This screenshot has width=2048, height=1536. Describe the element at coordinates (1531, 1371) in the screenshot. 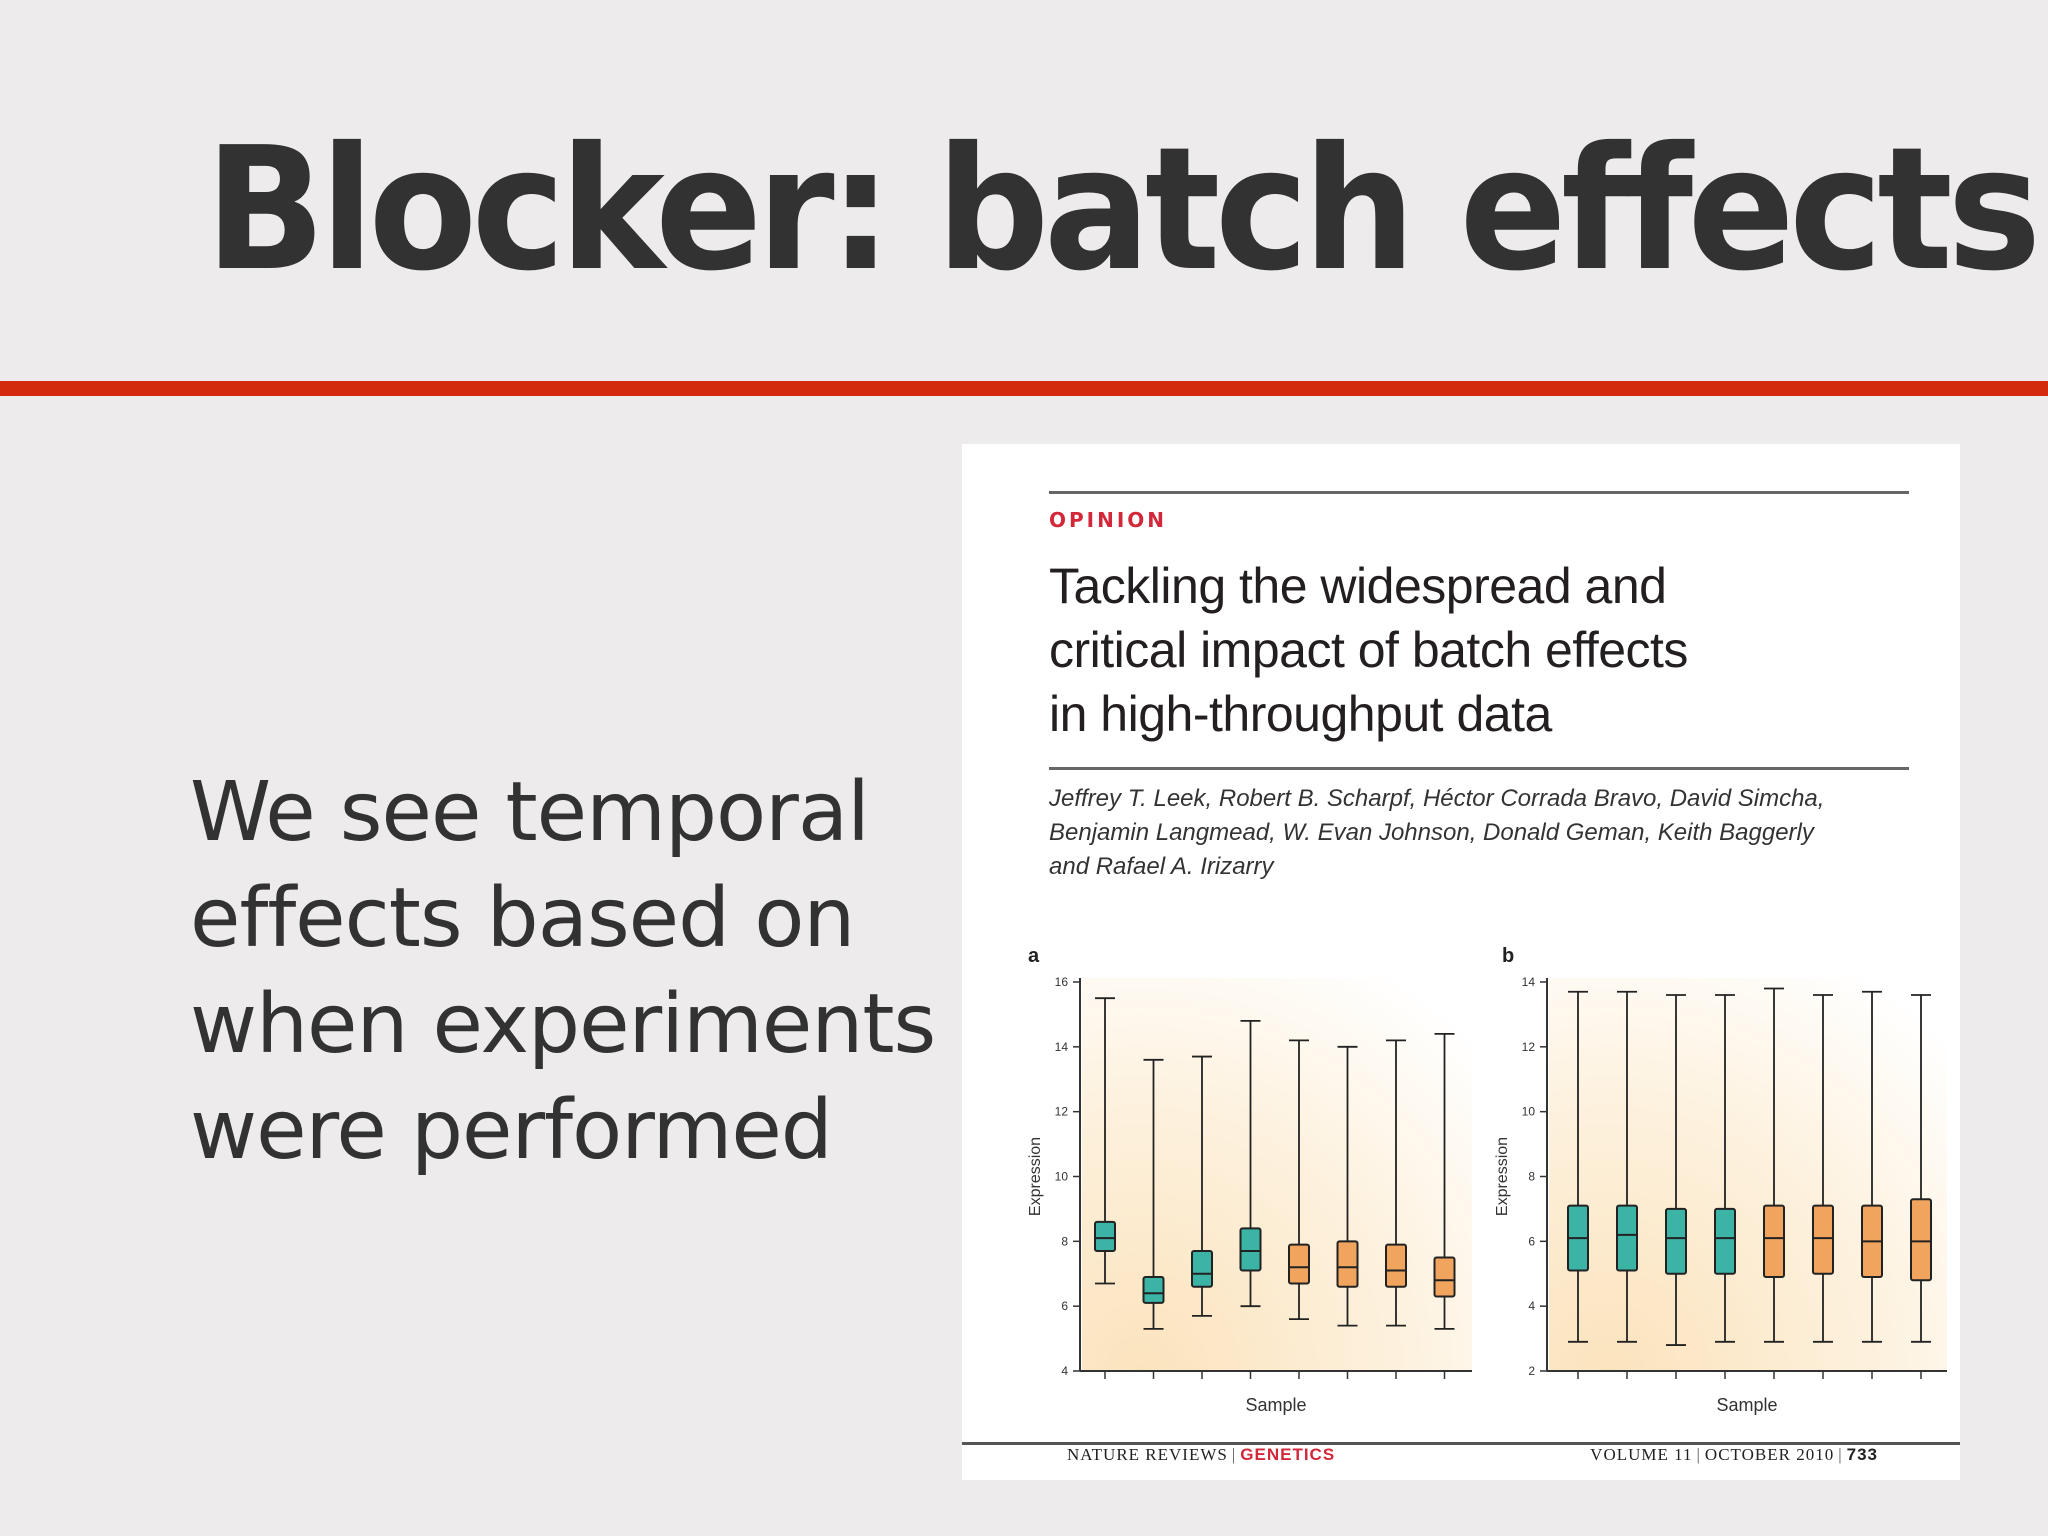

I see `y-tick-label: 2` at that location.